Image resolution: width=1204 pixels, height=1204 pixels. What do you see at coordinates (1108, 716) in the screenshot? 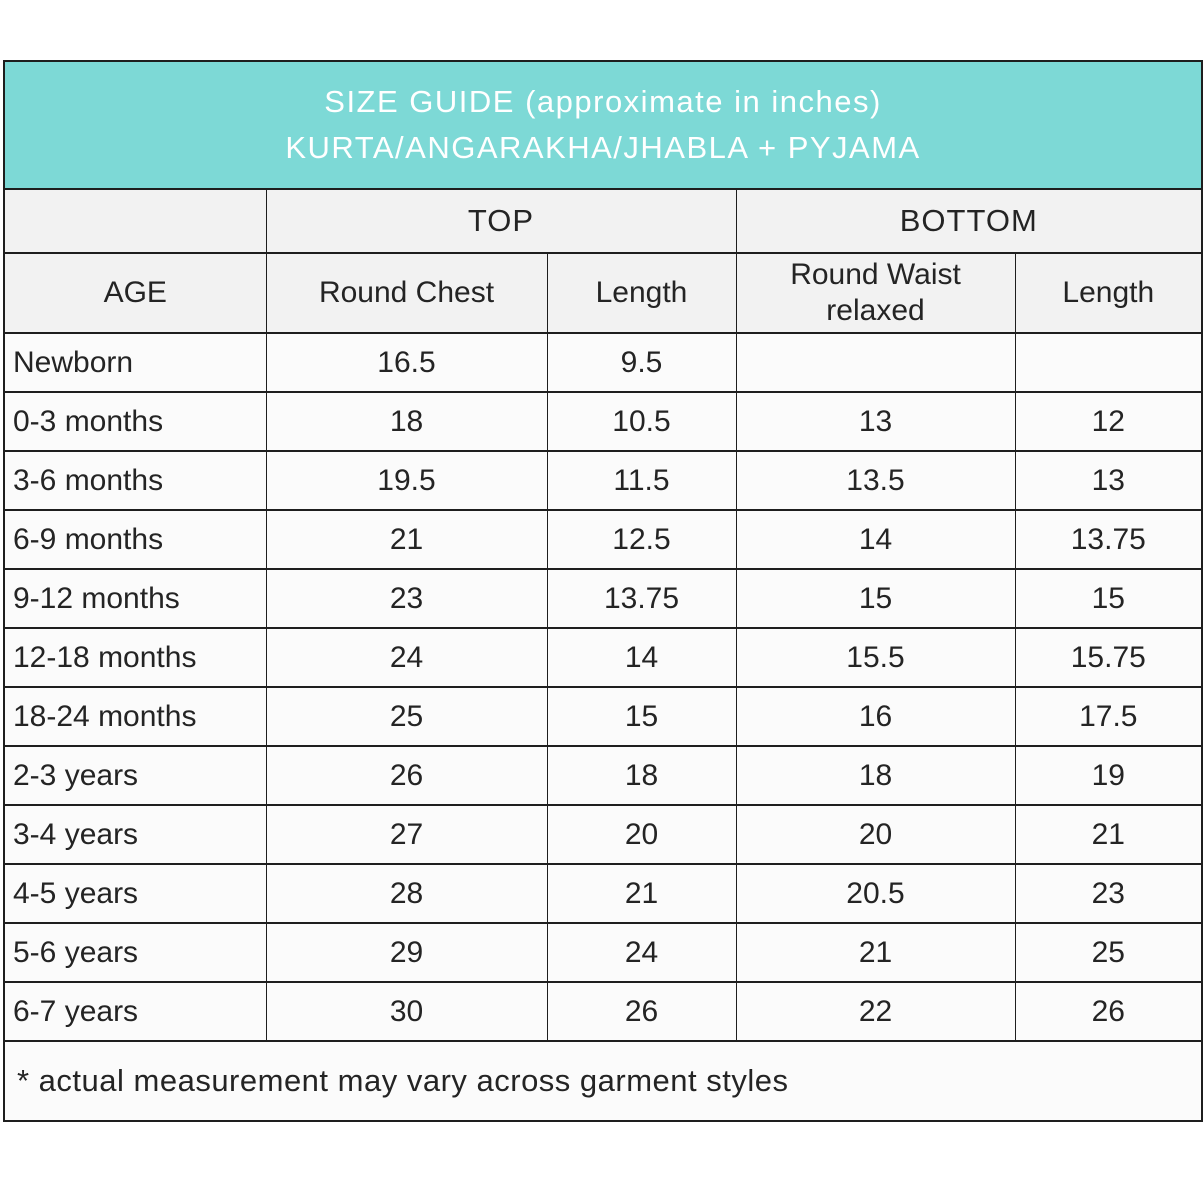
I see `bottom-length-cell: 17.5` at bounding box center [1108, 716].